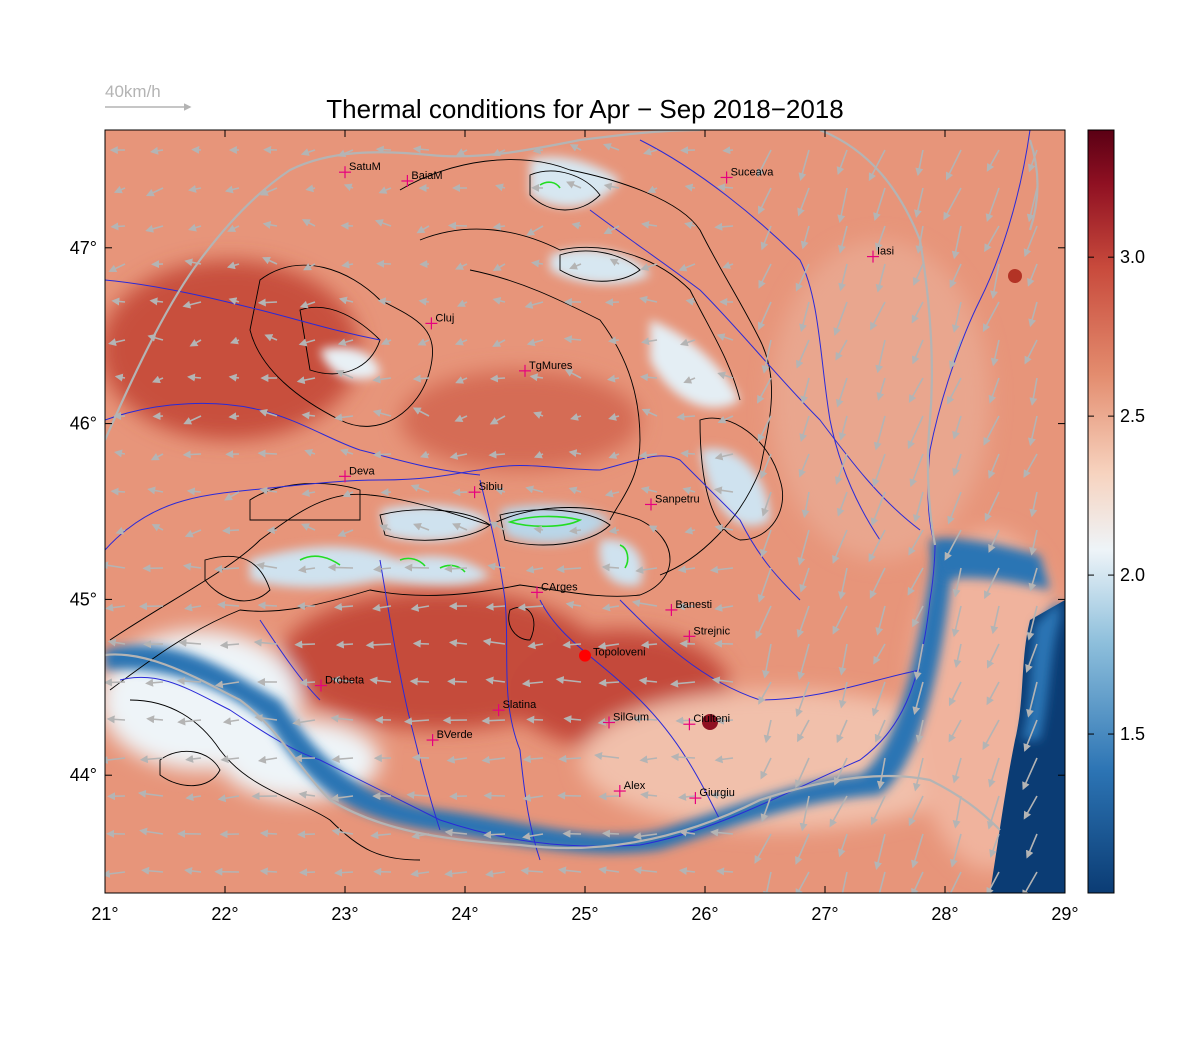  Describe the element at coordinates (83, 599) in the screenshot. I see `lat-tick-label: 45°` at that location.